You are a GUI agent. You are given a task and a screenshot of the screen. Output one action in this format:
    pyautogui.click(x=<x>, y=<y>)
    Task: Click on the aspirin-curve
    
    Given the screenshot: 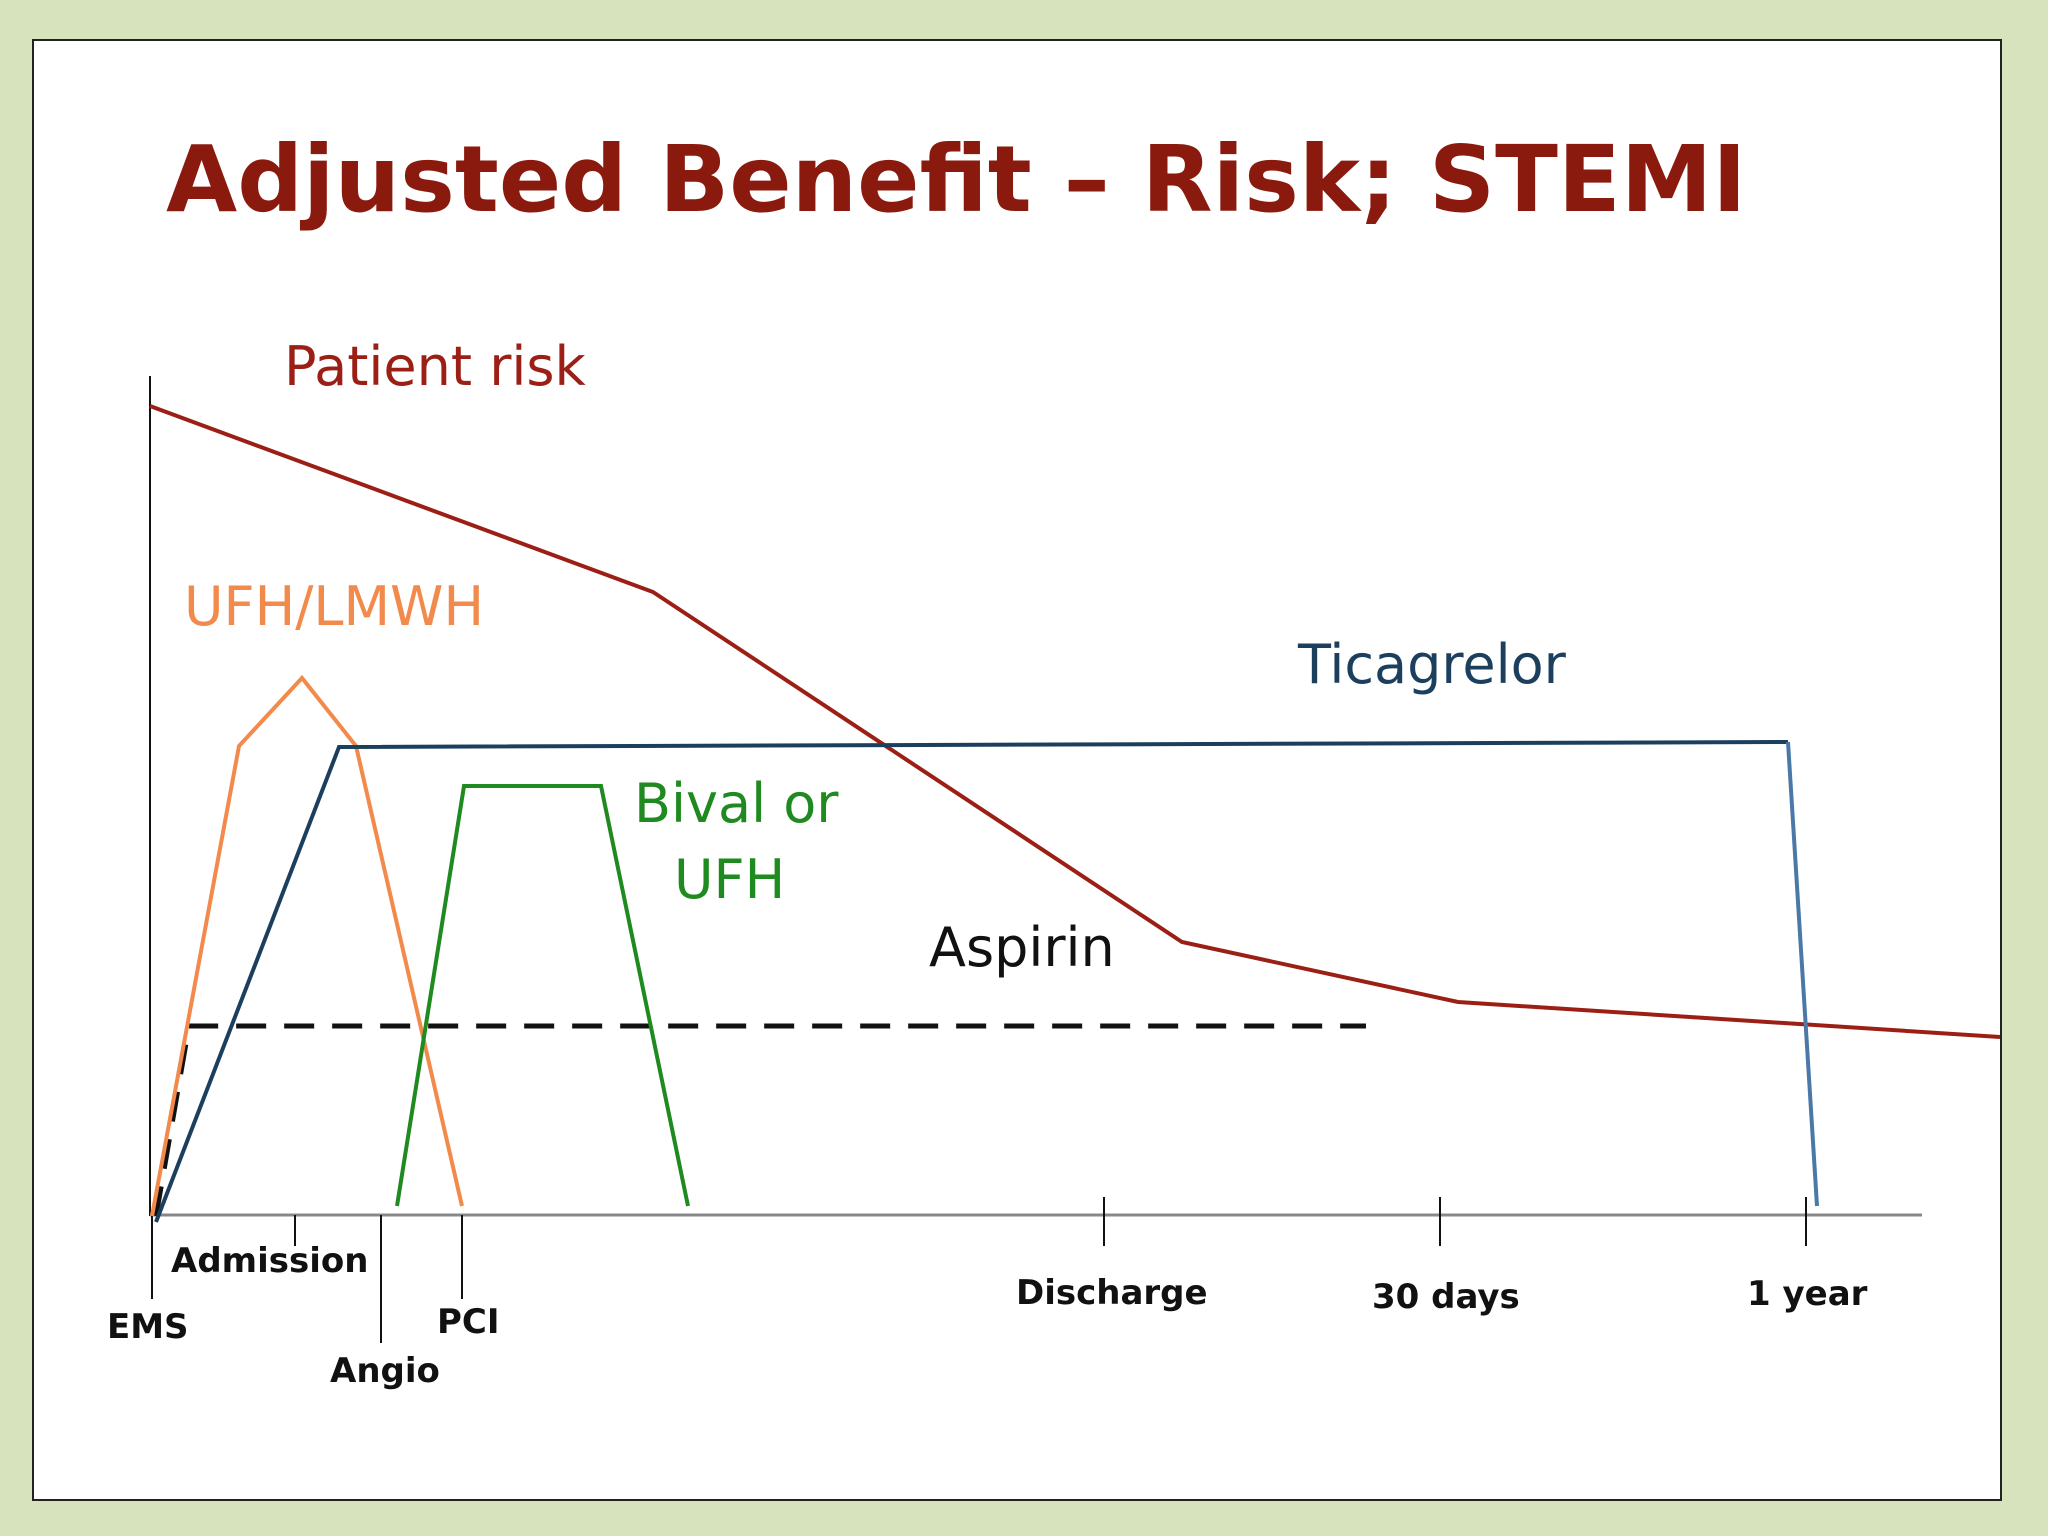 What is the action you would take?
    pyautogui.click(x=759, y=1120)
    